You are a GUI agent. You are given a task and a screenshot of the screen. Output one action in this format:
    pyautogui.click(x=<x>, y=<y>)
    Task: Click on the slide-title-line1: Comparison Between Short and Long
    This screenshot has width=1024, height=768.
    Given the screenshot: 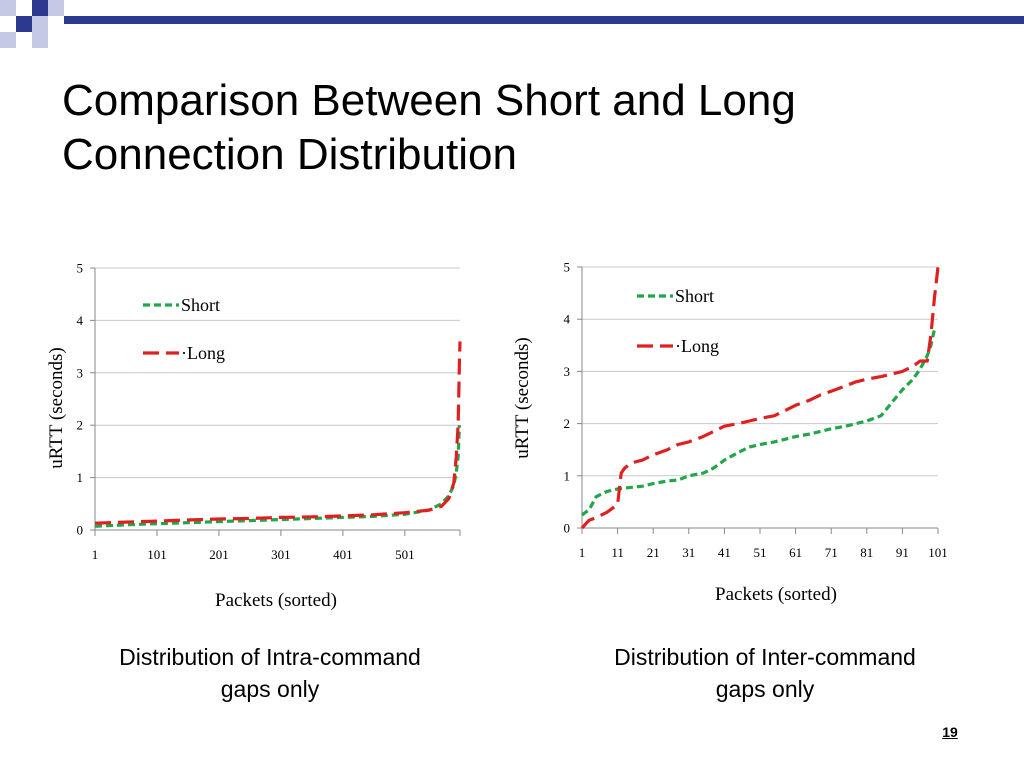 What is the action you would take?
    pyautogui.click(x=429, y=100)
    